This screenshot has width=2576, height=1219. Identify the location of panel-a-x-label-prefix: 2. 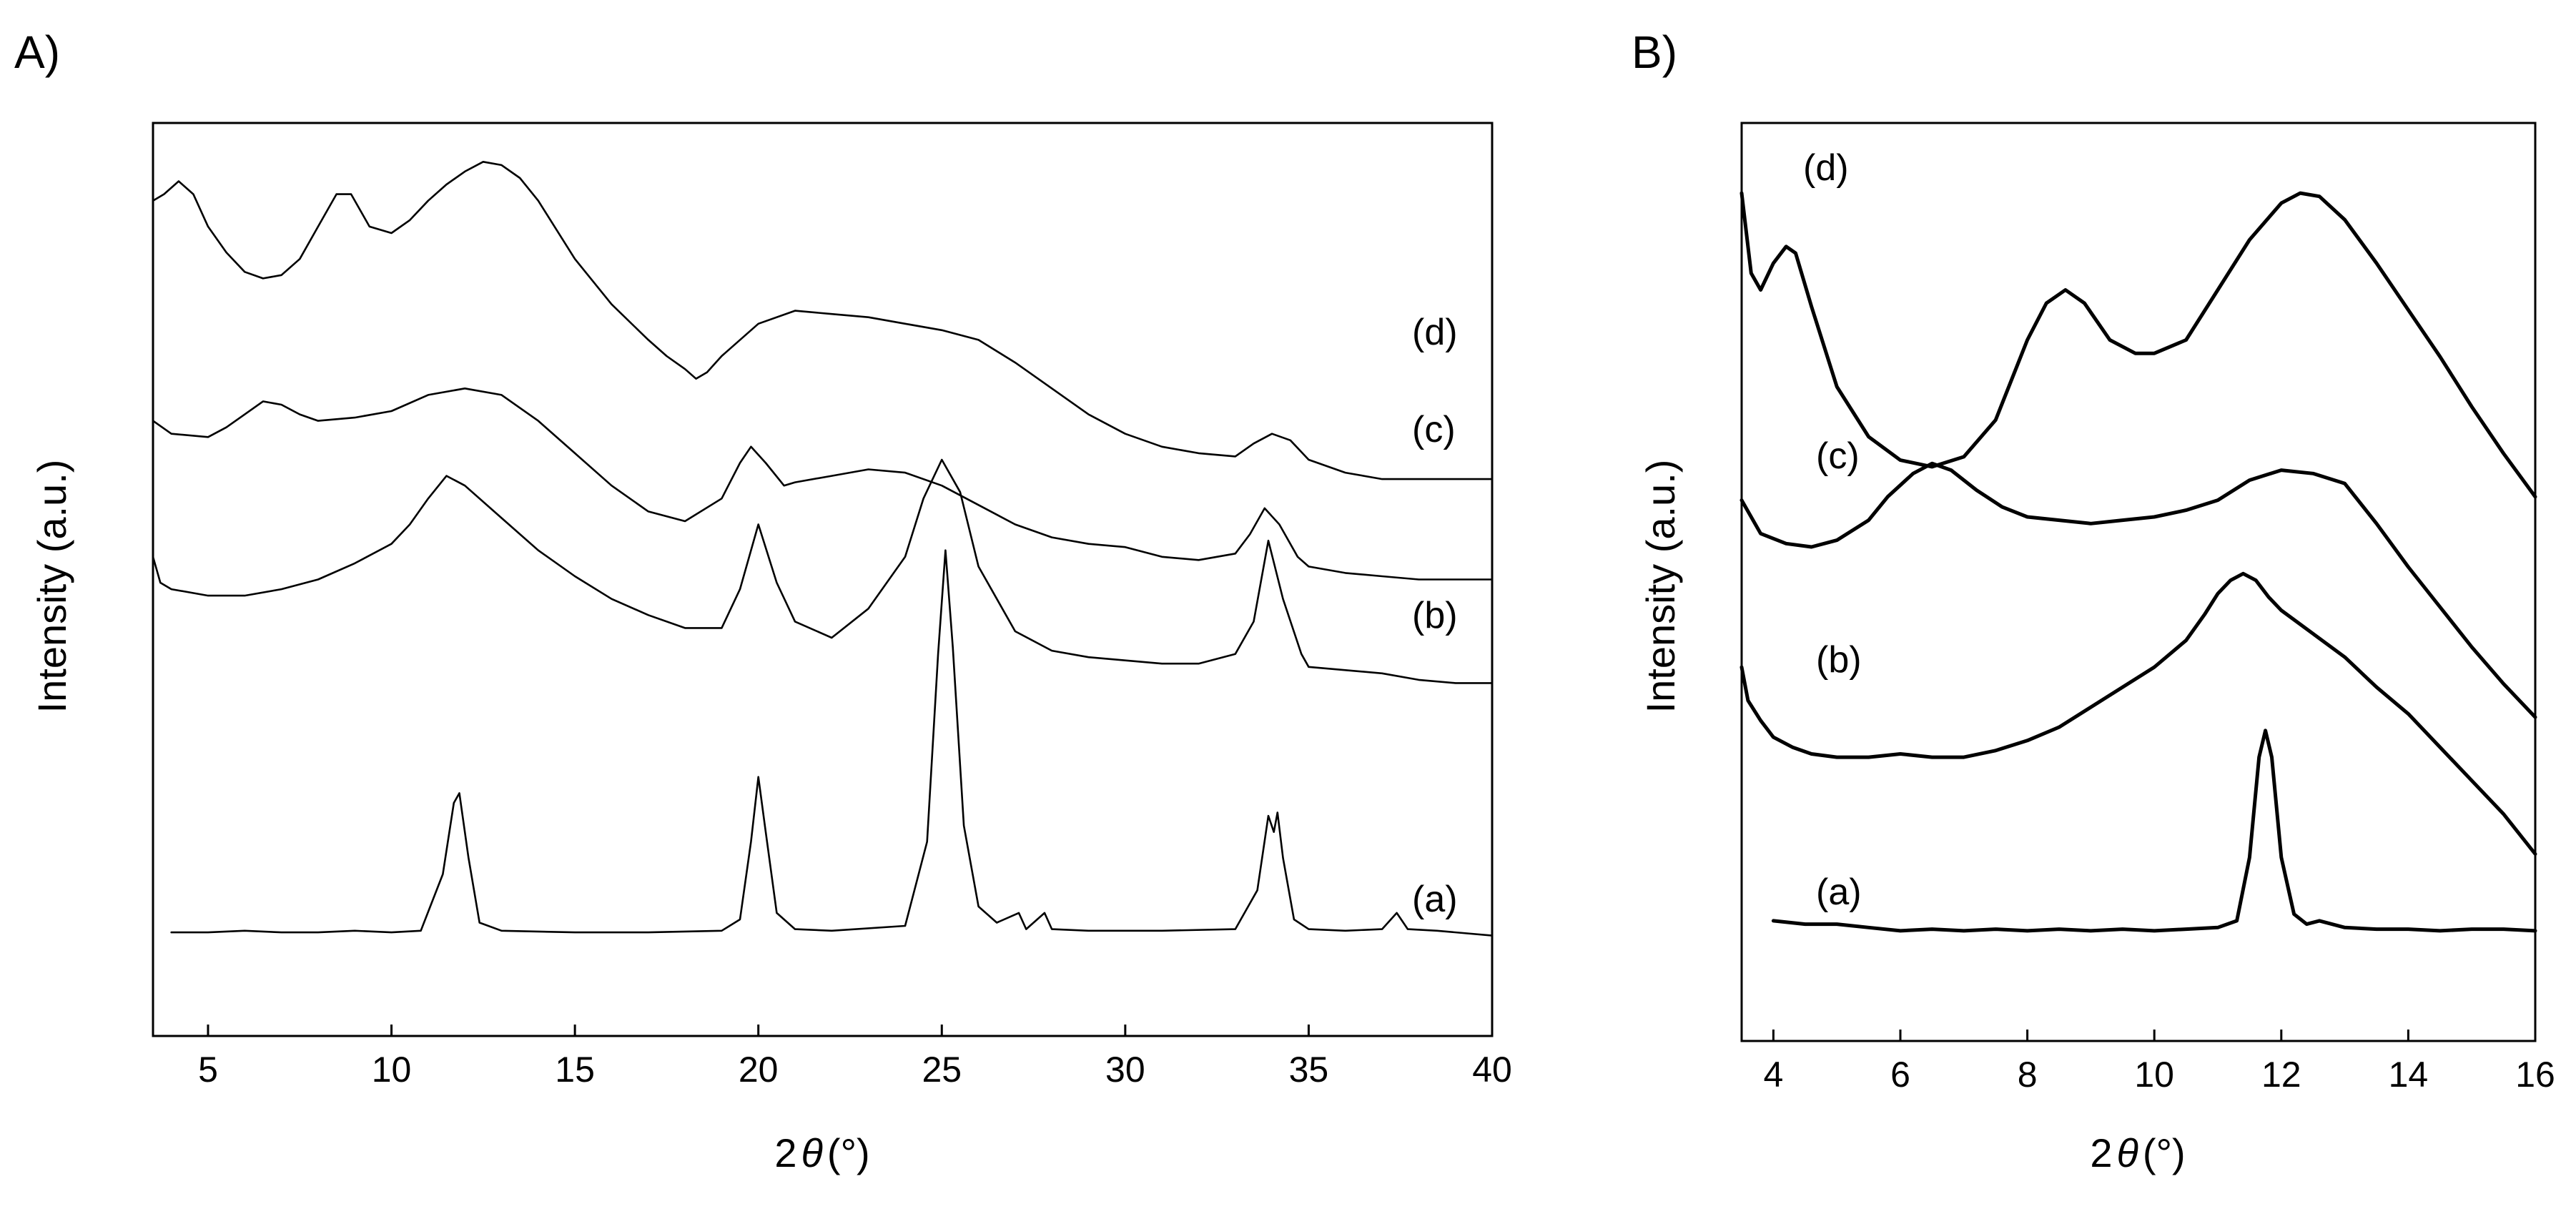
(785, 1152).